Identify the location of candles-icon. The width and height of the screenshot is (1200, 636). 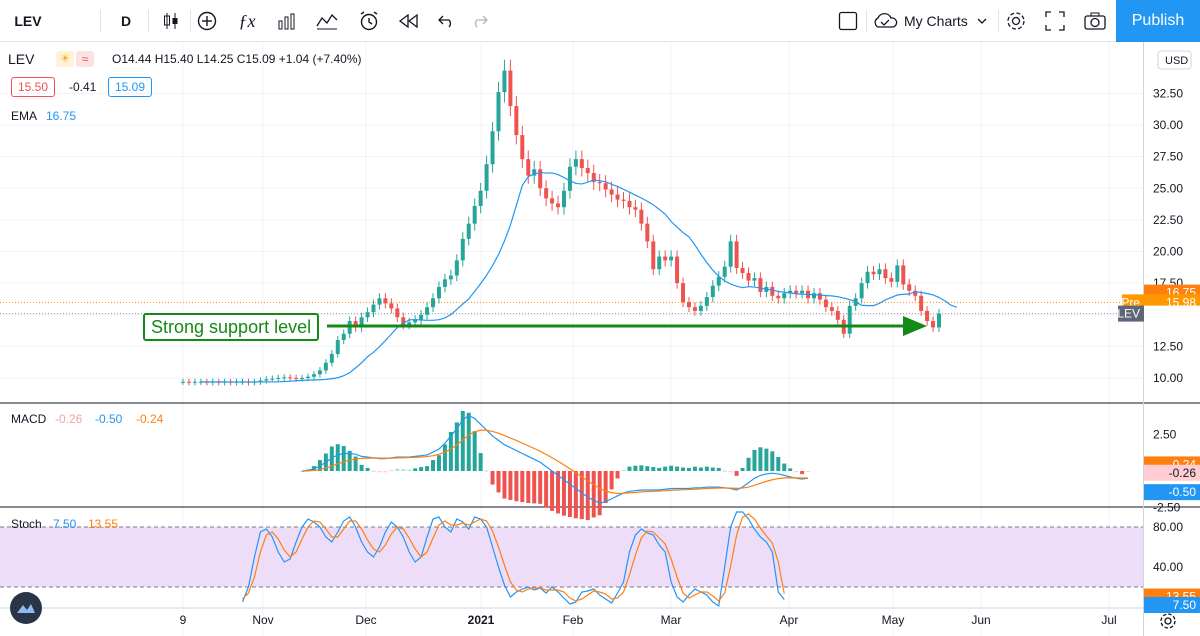
(171, 21).